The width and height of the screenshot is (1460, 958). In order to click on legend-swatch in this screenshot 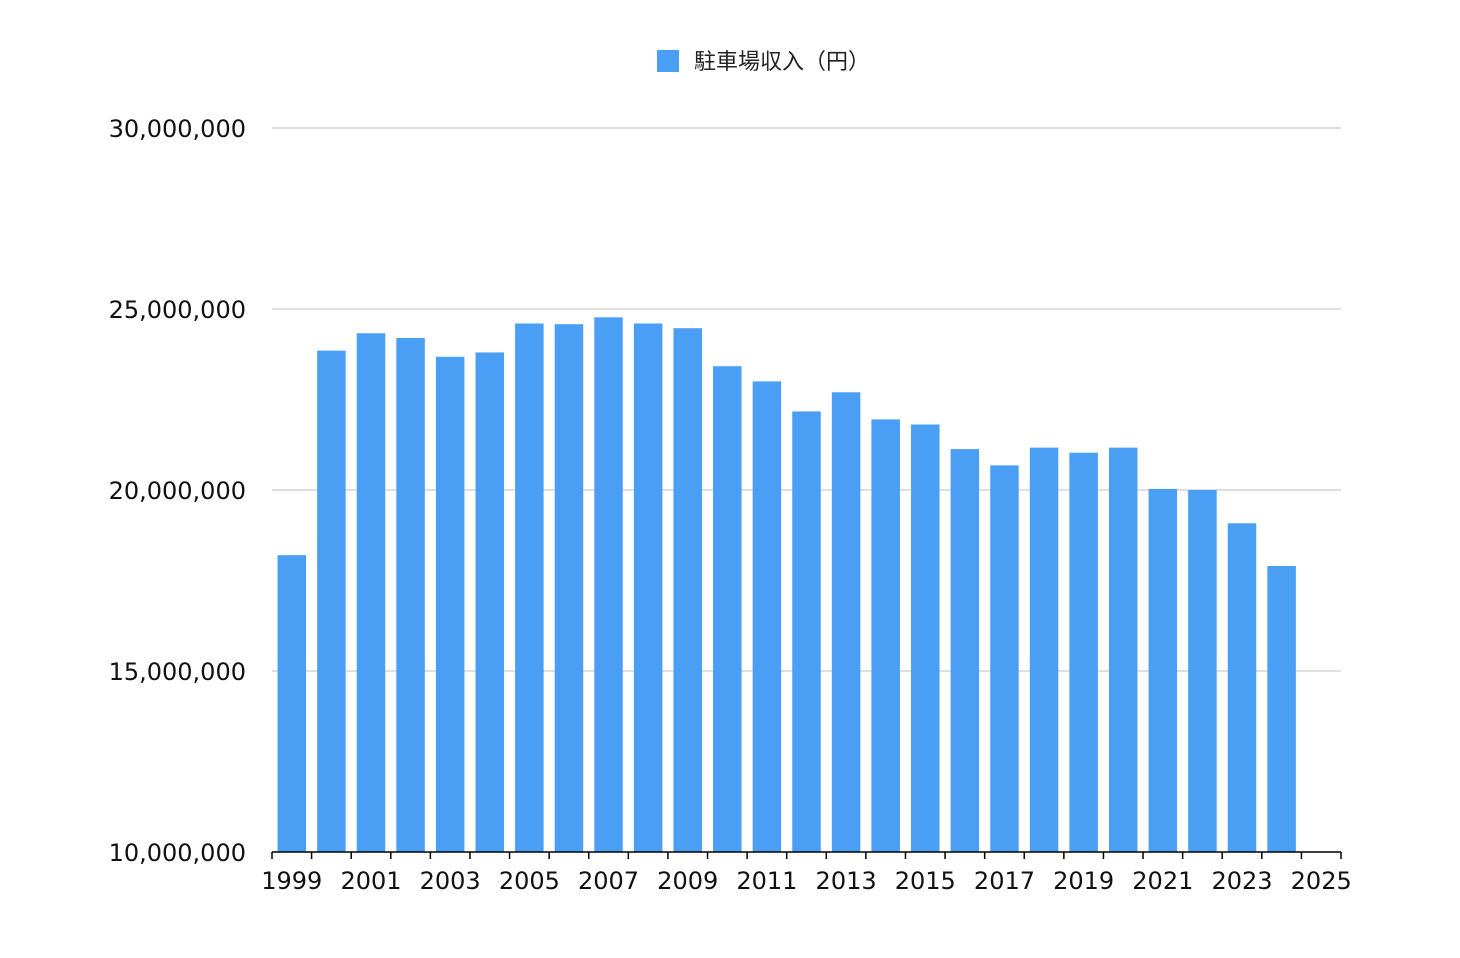, I will do `click(668, 61)`.